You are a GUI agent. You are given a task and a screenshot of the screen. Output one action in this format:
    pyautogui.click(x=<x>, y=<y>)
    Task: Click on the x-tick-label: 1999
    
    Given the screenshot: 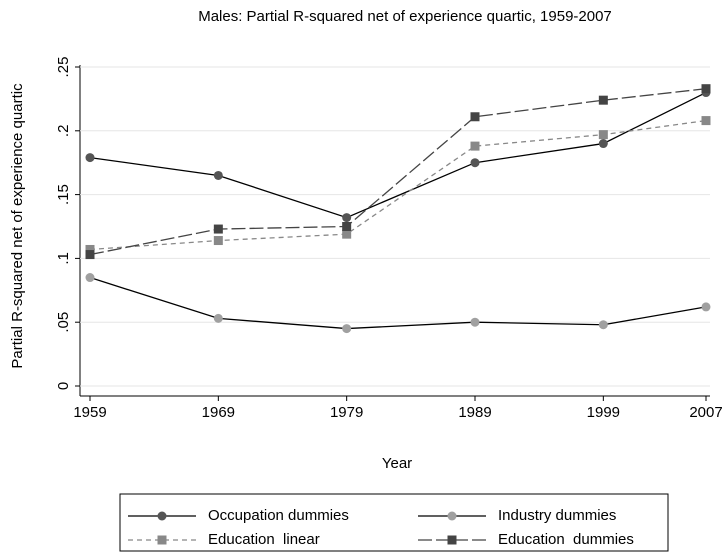 What is the action you would take?
    pyautogui.click(x=603, y=412)
    